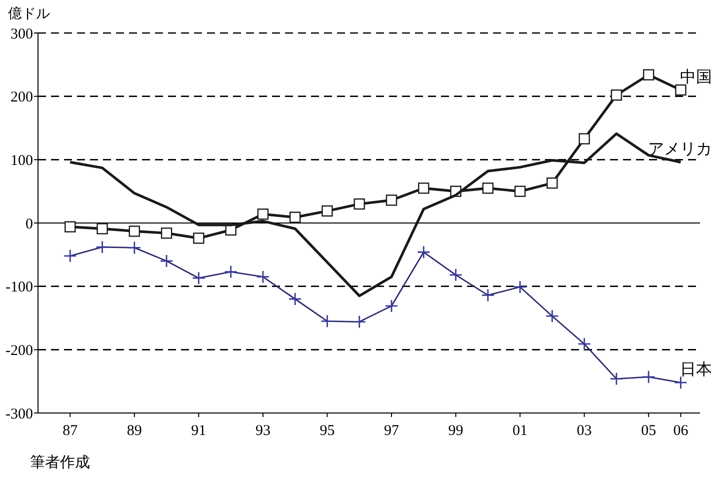  I want to click on x-tick-label: 06, so click(681, 431).